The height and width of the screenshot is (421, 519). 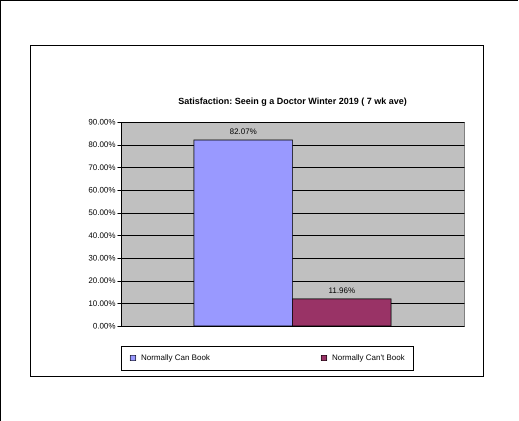 I want to click on y-tick-label: 70.00%, so click(x=102, y=167).